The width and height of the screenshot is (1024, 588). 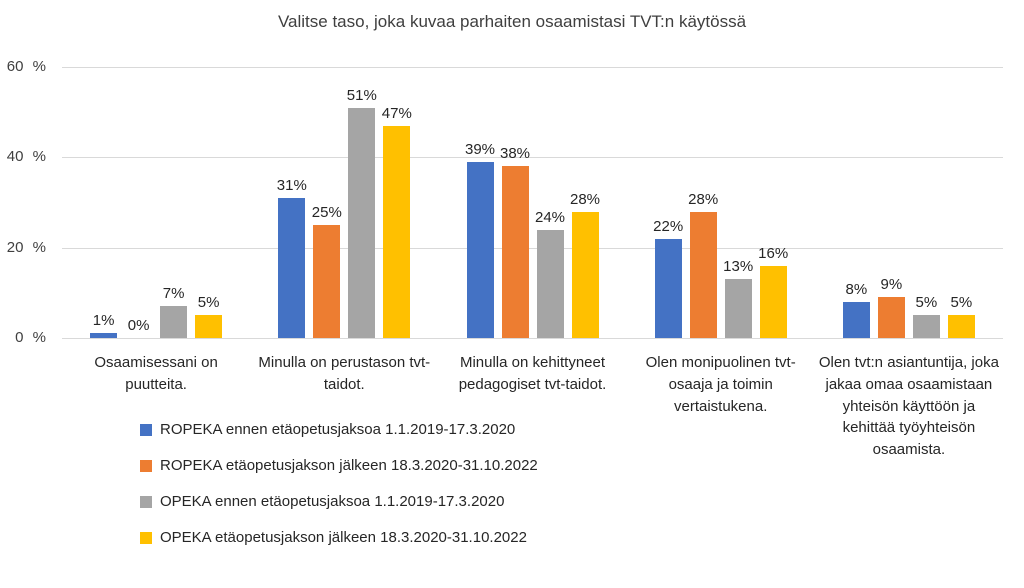 I want to click on bar-value-label: 13%, so click(x=738, y=267).